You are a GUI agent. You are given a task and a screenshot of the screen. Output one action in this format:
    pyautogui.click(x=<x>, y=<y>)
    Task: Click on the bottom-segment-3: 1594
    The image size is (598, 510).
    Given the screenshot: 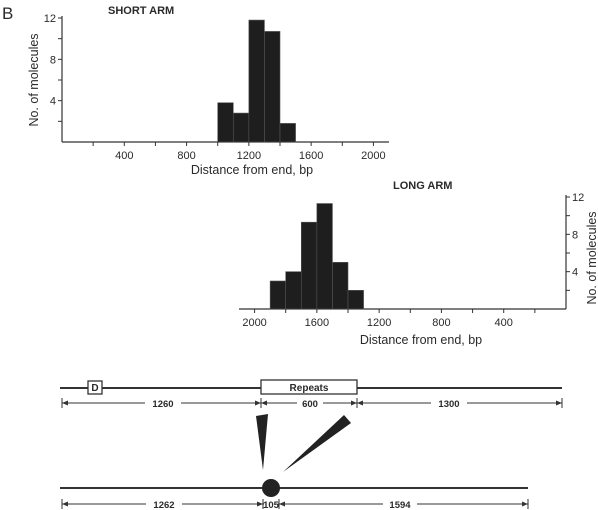 What is the action you would take?
    pyautogui.click(x=400, y=505)
    